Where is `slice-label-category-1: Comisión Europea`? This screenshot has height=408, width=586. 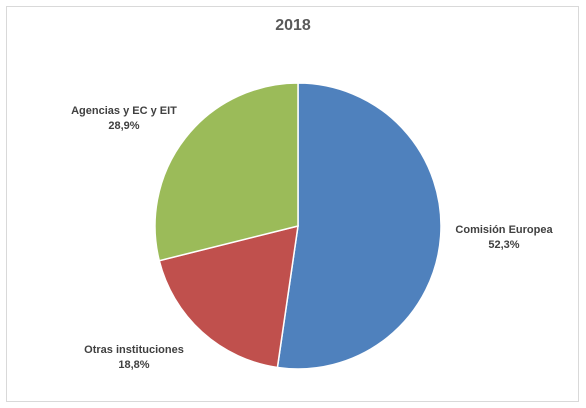
slice-label-category-1: Comisión Europea is located at coordinates (504, 230).